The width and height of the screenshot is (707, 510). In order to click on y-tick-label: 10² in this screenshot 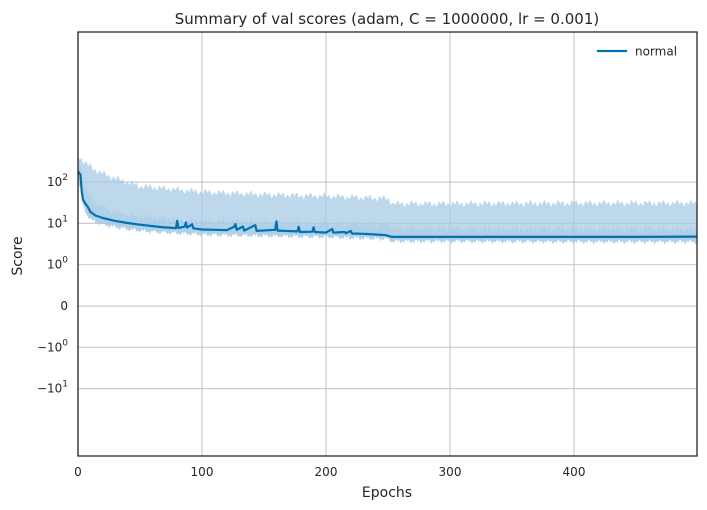, I will do `click(57, 181)`.